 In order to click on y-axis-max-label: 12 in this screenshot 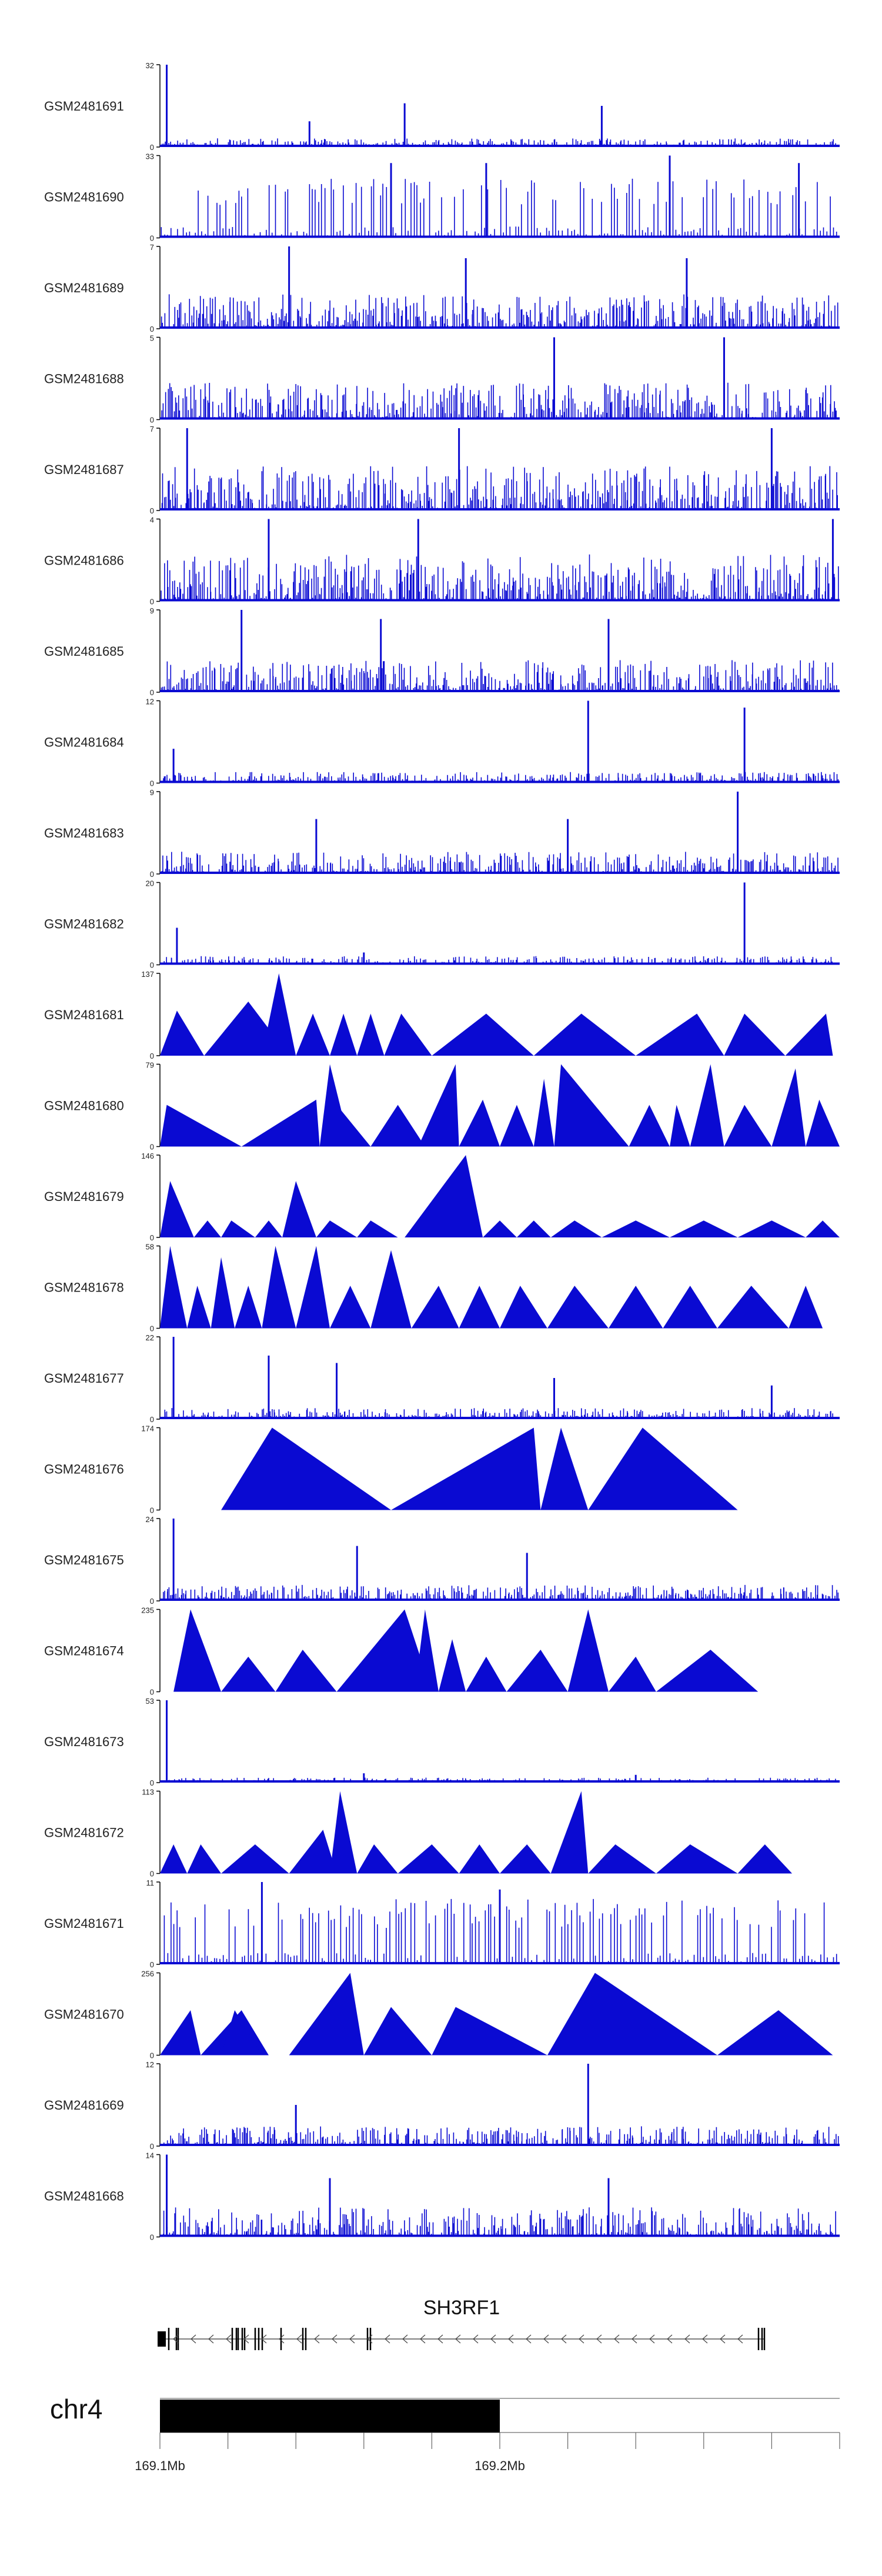, I will do `click(150, 702)`.